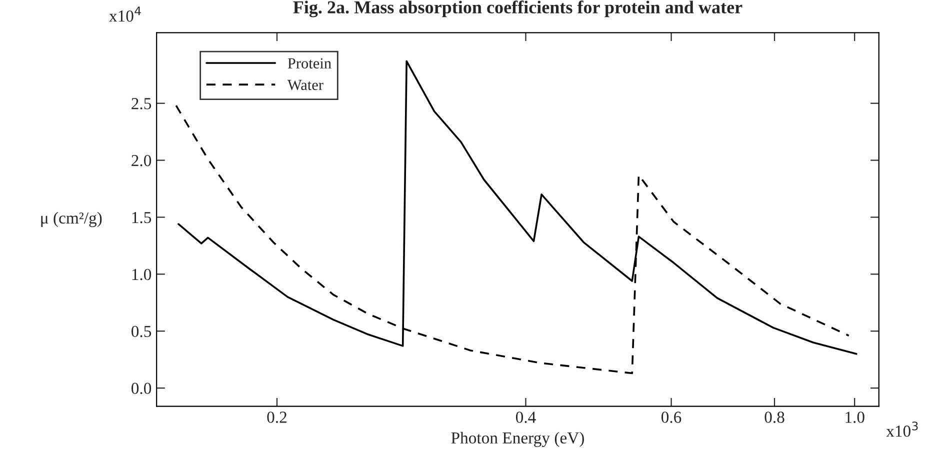 This screenshot has width=932, height=467. What do you see at coordinates (142, 332) in the screenshot?
I see `y-tick-label: 0.5` at bounding box center [142, 332].